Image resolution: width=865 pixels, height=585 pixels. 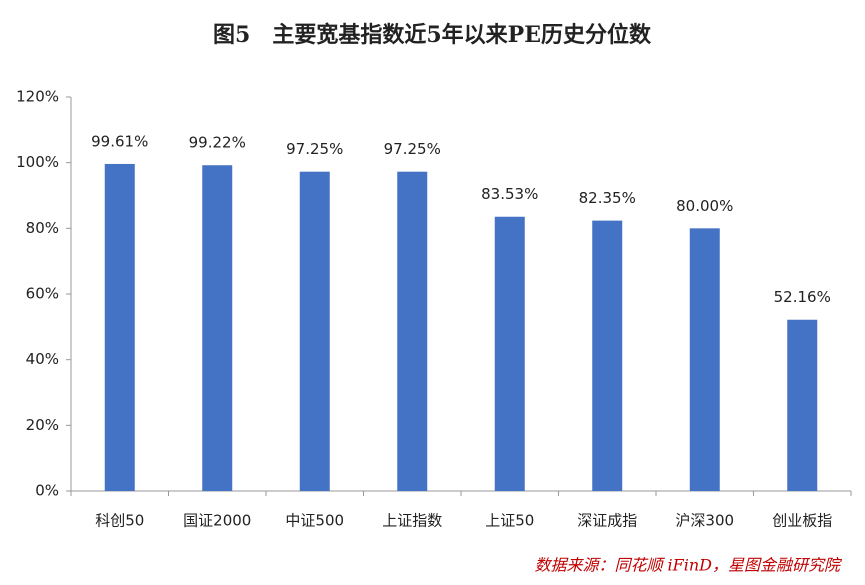 What do you see at coordinates (688, 565) in the screenshot?
I see `source-note: 数据来源：同花顺 iFinD，星图金融研究院` at bounding box center [688, 565].